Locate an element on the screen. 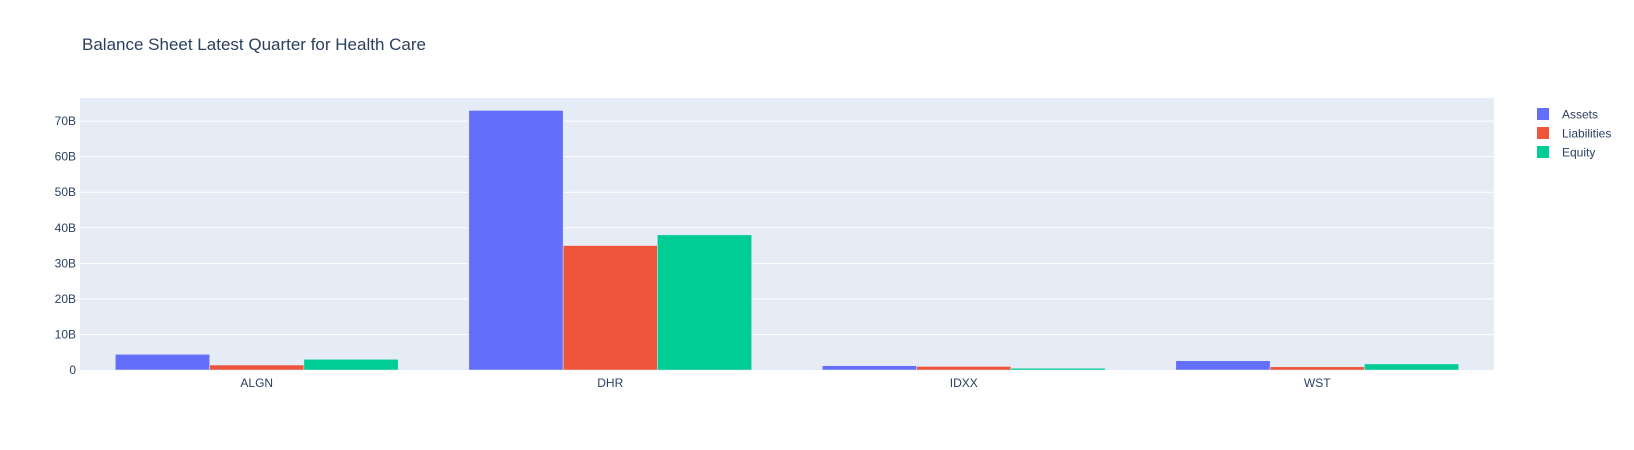 This screenshot has width=1634, height=450. y-tick-label: 70B is located at coordinates (65, 121).